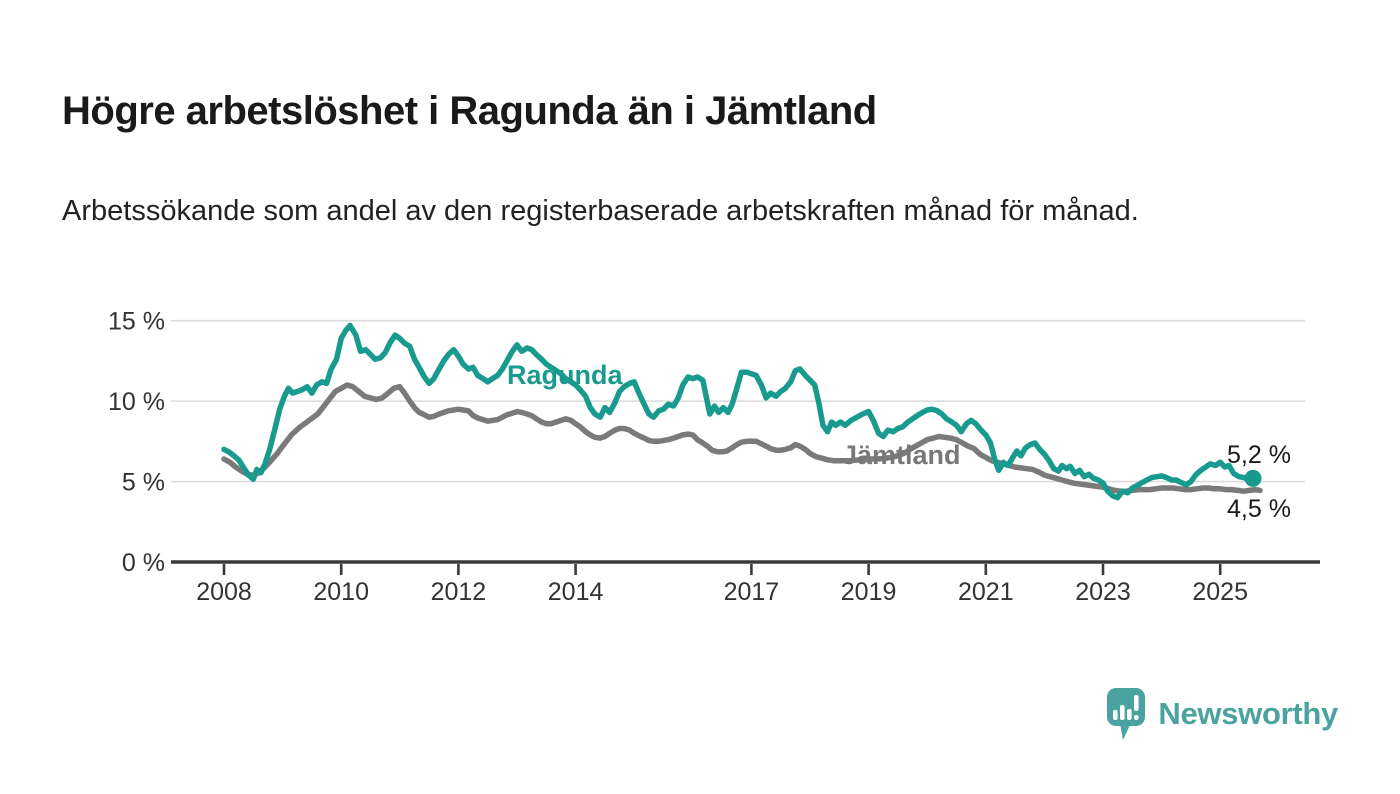  Describe the element at coordinates (742, 438) in the screenshot. I see `series-line-jamtland` at that location.